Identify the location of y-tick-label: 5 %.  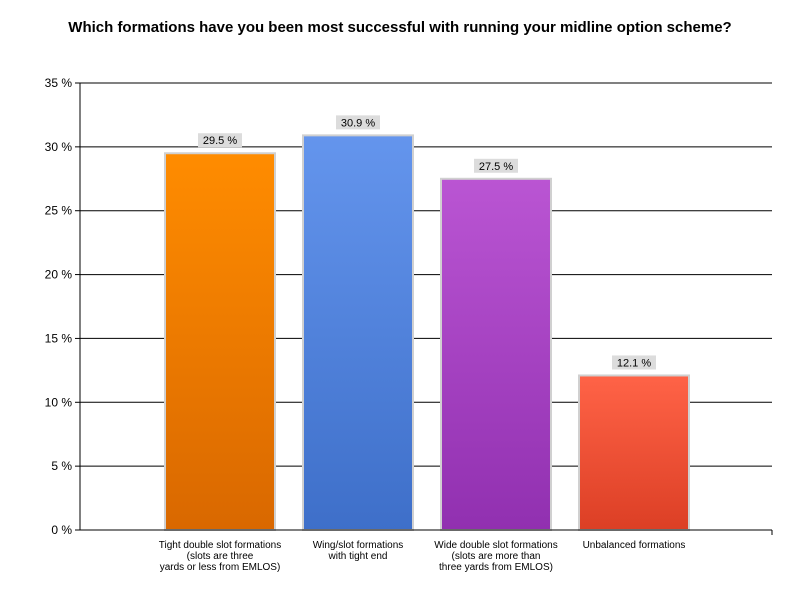
(61, 466).